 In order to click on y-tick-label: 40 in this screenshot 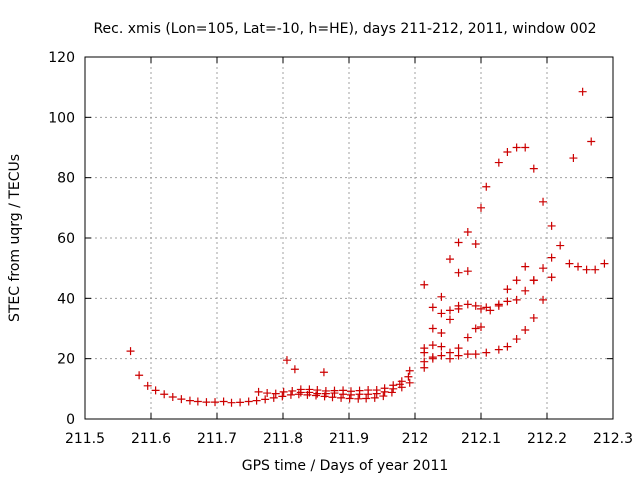, I will do `click(66, 299)`.